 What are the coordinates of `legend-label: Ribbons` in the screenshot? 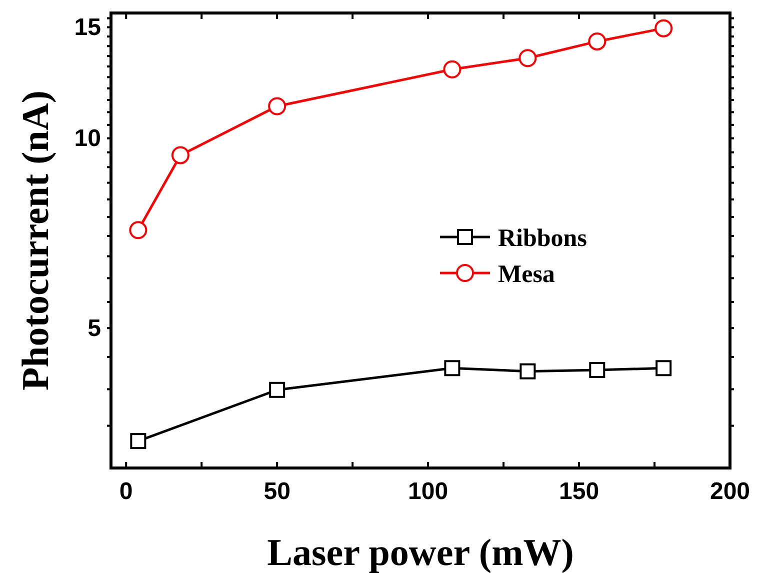 It's located at (543, 238).